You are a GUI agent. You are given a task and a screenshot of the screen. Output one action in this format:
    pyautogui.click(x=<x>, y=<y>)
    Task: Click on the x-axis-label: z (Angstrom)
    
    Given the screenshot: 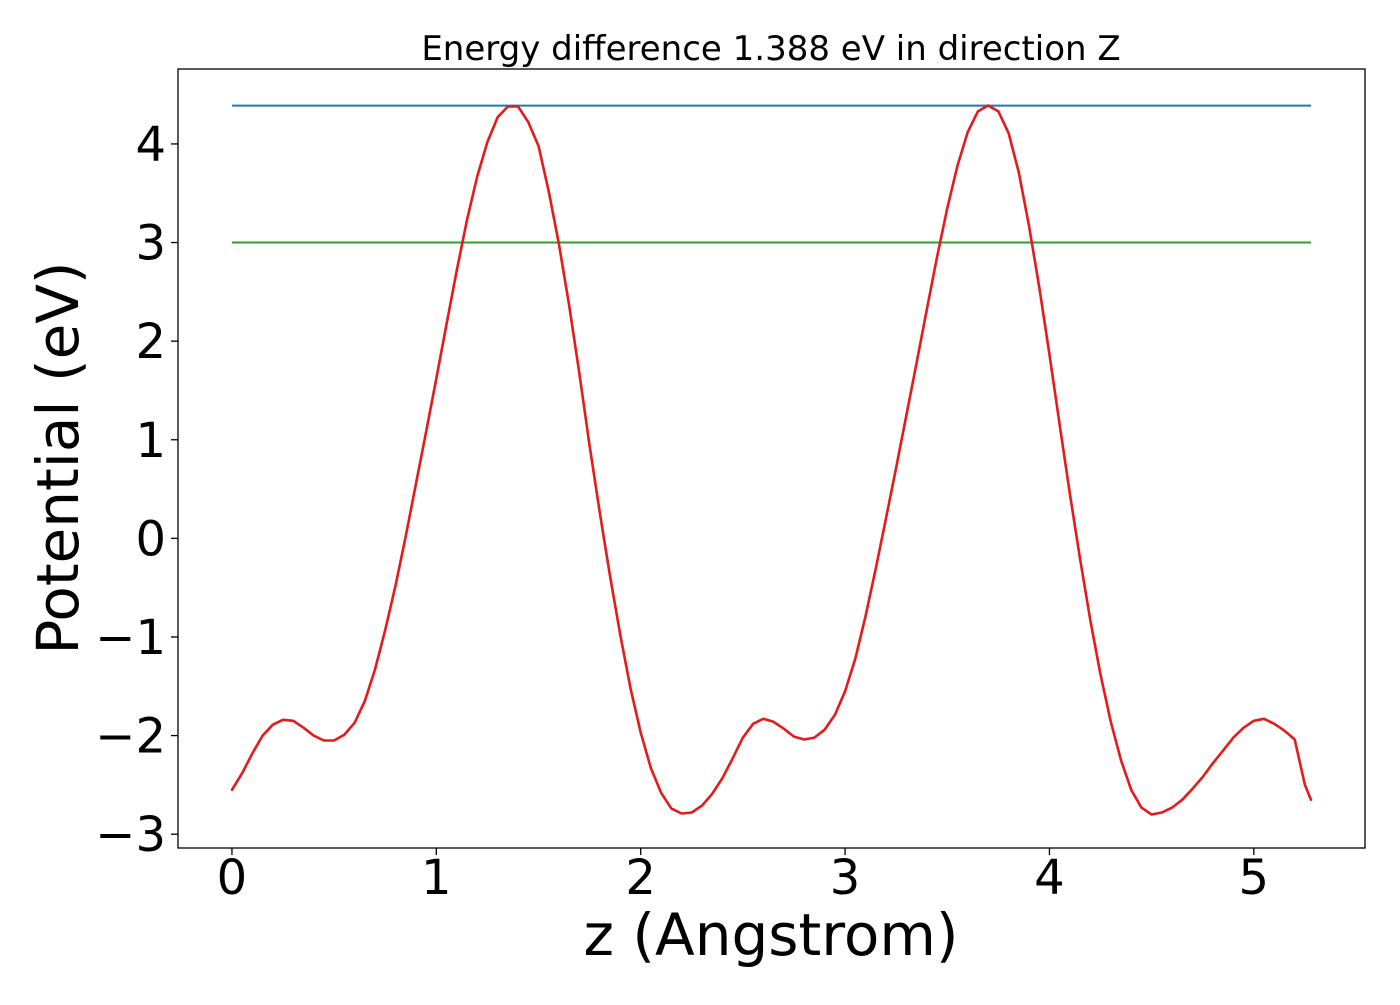 What is the action you would take?
    pyautogui.click(x=771, y=935)
    